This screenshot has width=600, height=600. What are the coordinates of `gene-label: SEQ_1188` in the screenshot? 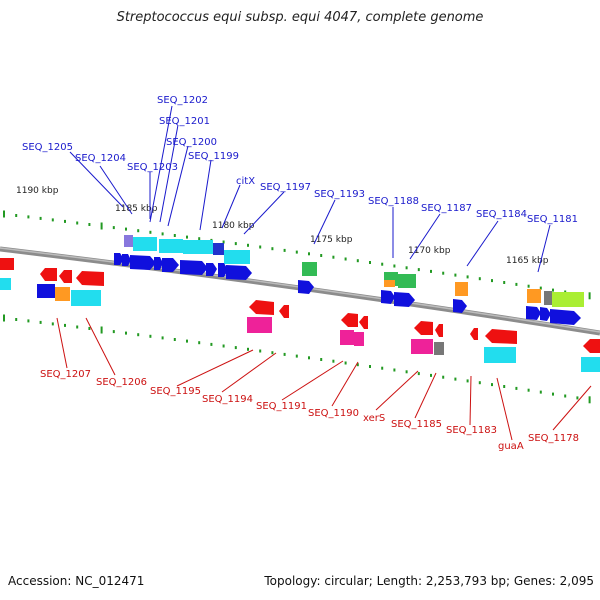 It's located at (393, 201).